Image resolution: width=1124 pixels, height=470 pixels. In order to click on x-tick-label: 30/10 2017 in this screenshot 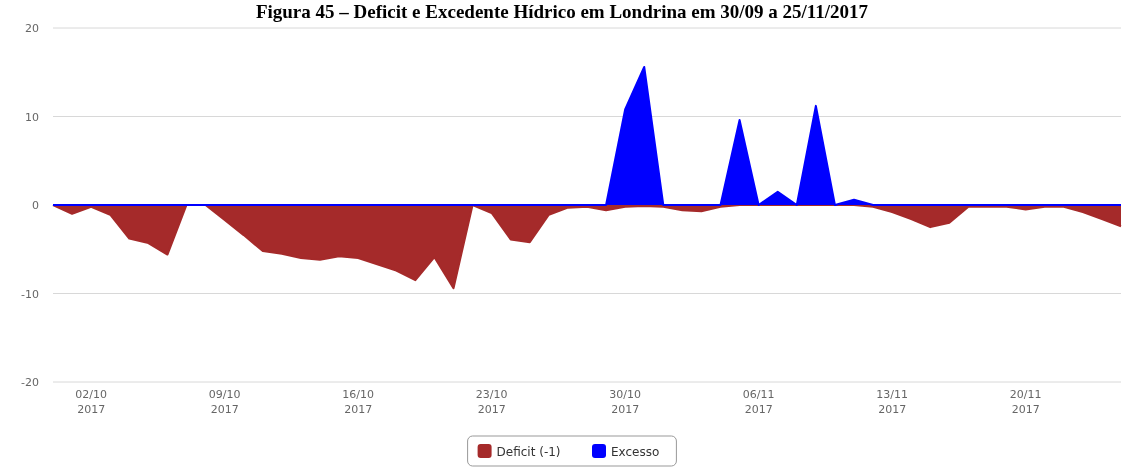, I will do `click(625, 402)`.